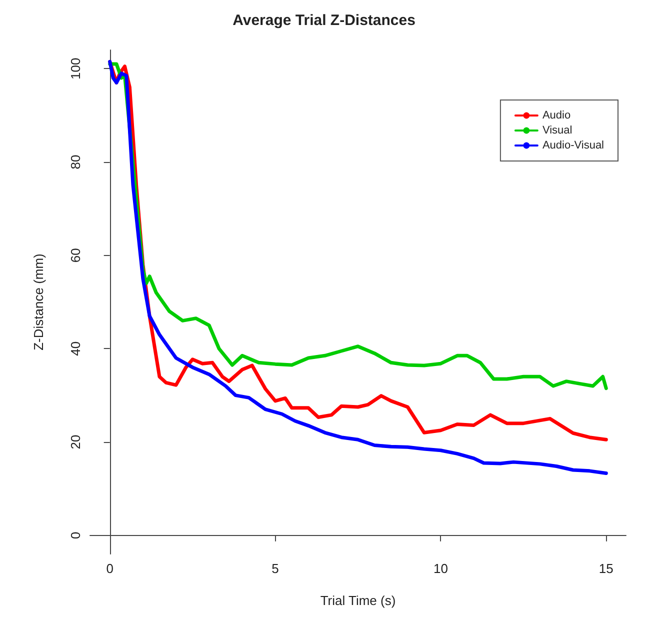  I want to click on x-tick-label: 0, so click(110, 568).